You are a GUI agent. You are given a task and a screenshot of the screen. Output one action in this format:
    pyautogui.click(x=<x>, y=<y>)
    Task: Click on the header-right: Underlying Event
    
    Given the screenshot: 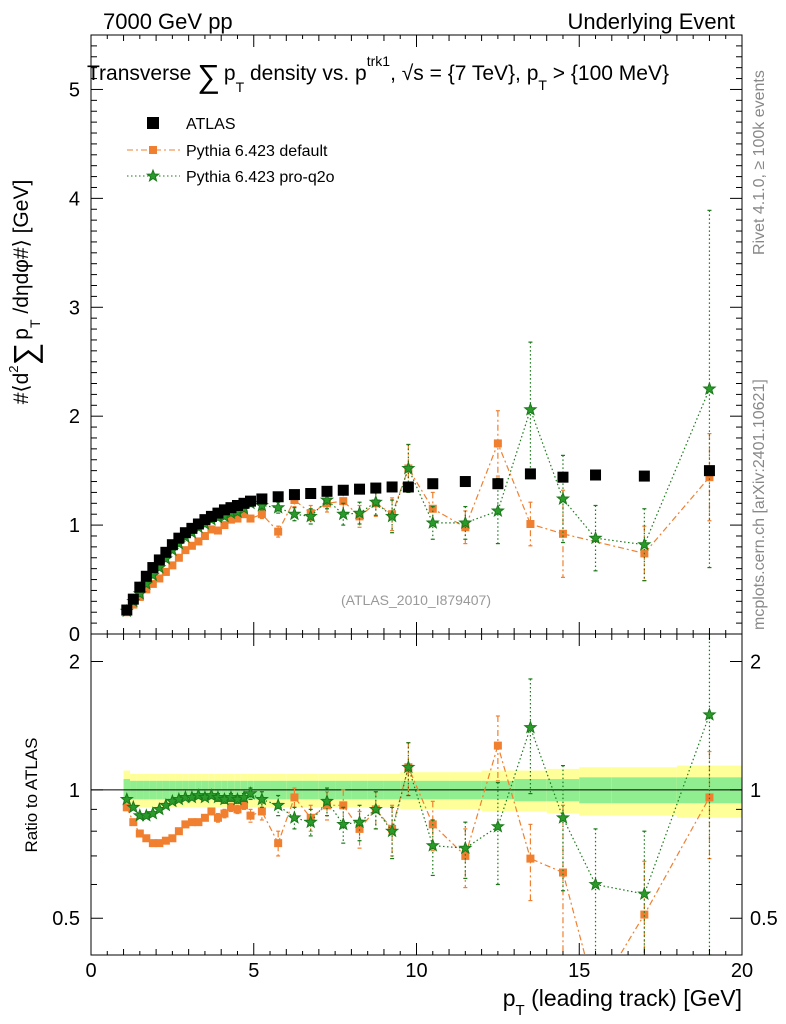 What is the action you would take?
    pyautogui.click(x=651, y=21)
    